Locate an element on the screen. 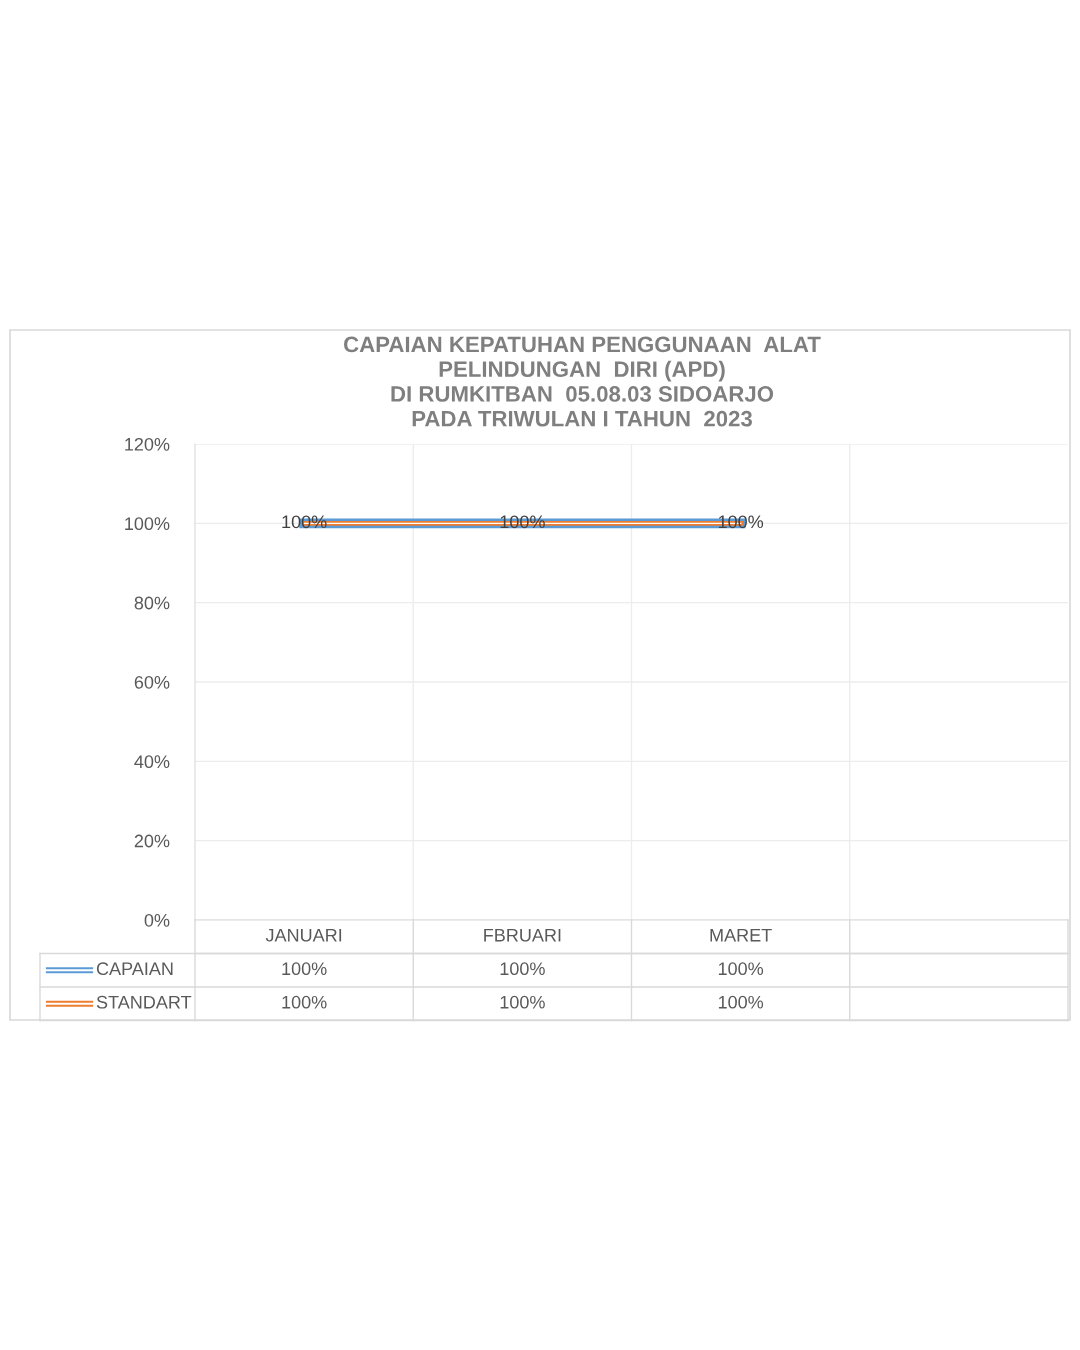 This screenshot has width=1080, height=1350. legend-label: CAPAIAN is located at coordinates (134, 969).